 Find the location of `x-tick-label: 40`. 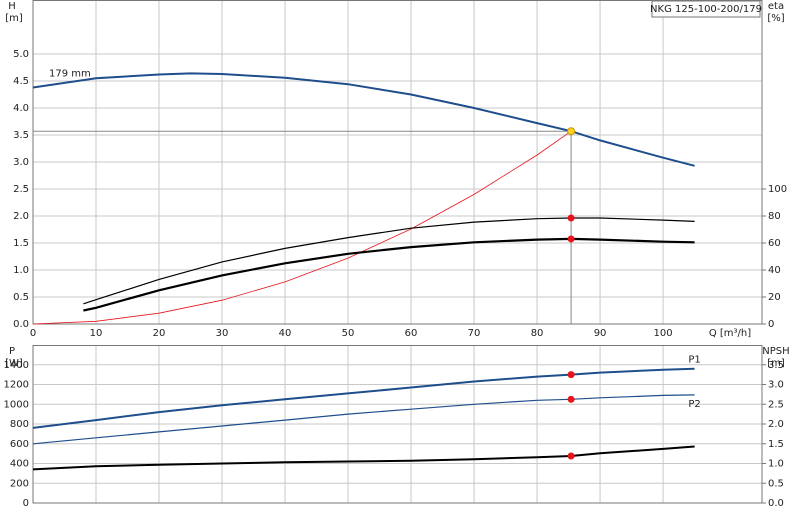

x-tick-label: 40 is located at coordinates (285, 333).